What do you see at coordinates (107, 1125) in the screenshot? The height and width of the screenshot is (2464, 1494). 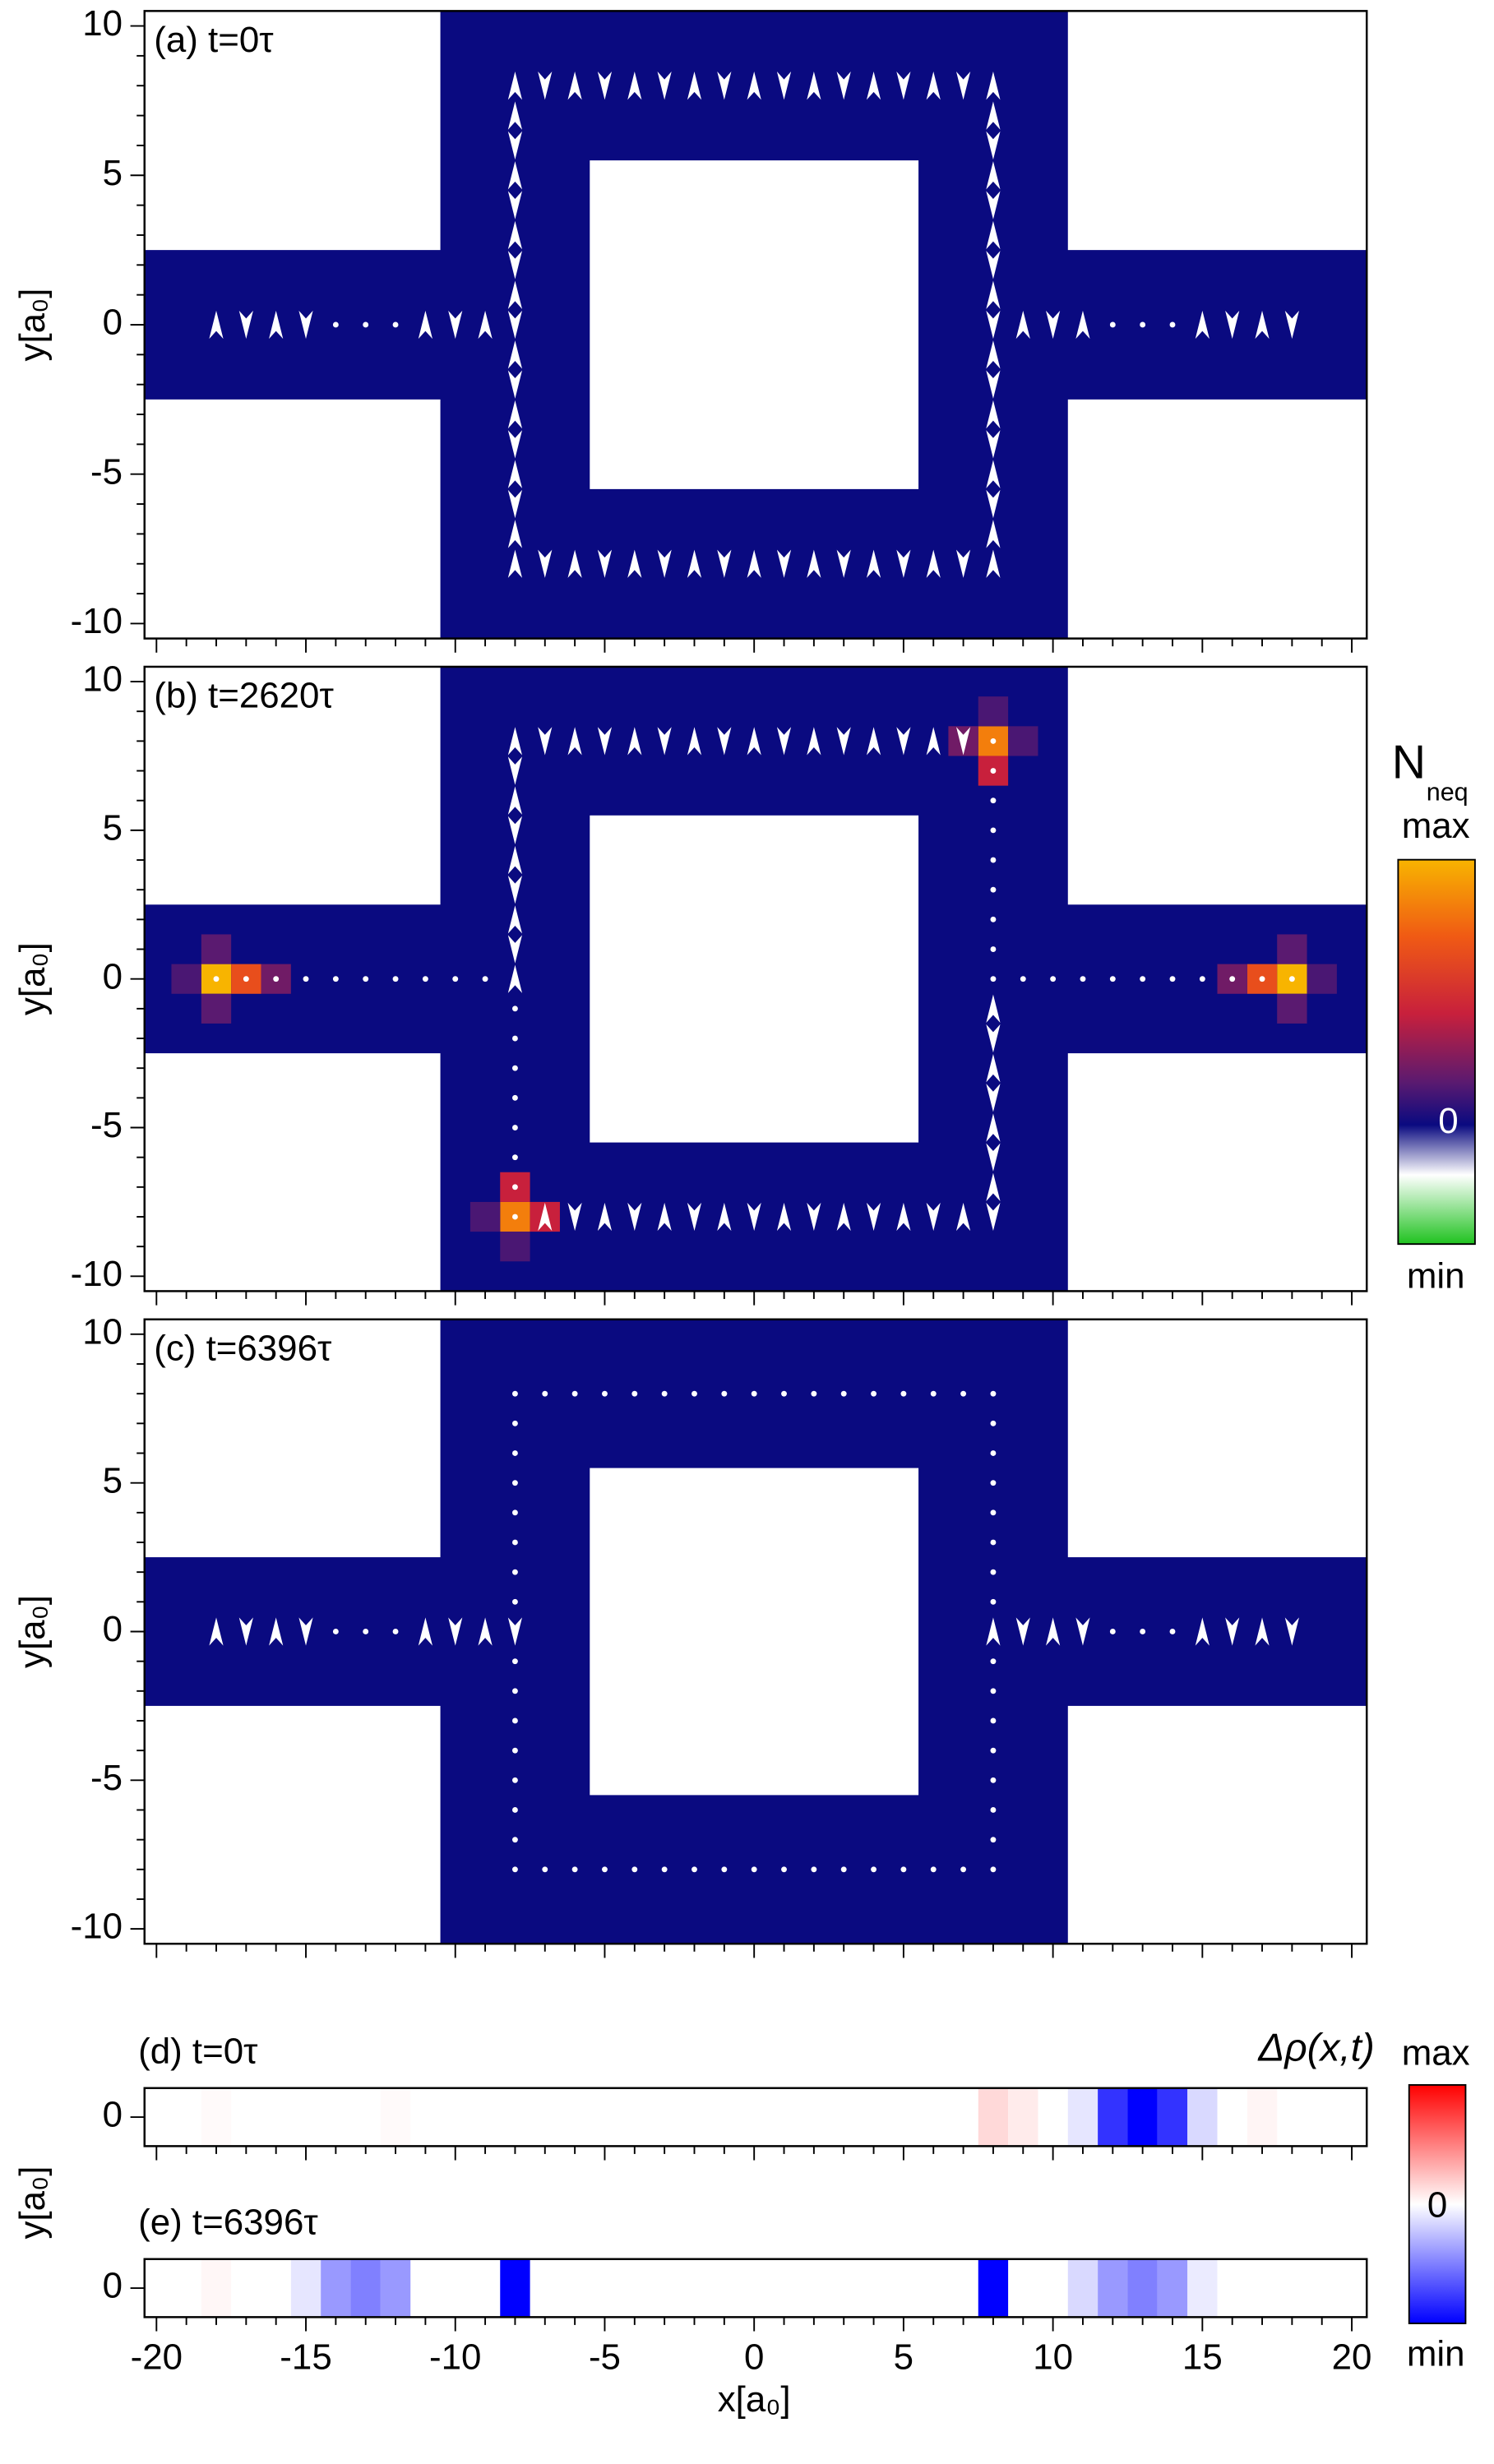 I see `y-tick-label: -5` at bounding box center [107, 1125].